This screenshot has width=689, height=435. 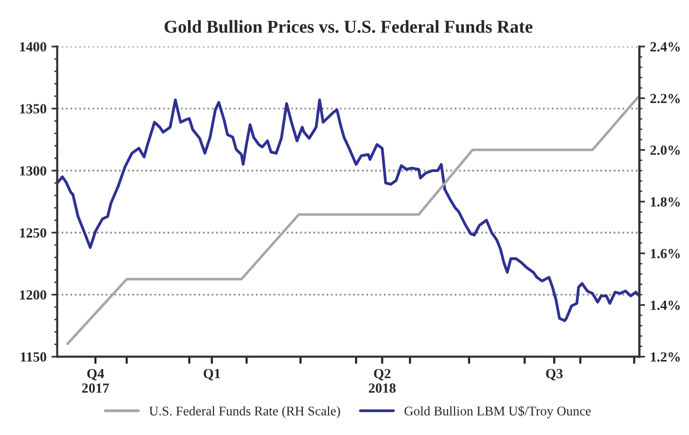 I want to click on y-tick-label: 1350, so click(x=33, y=109).